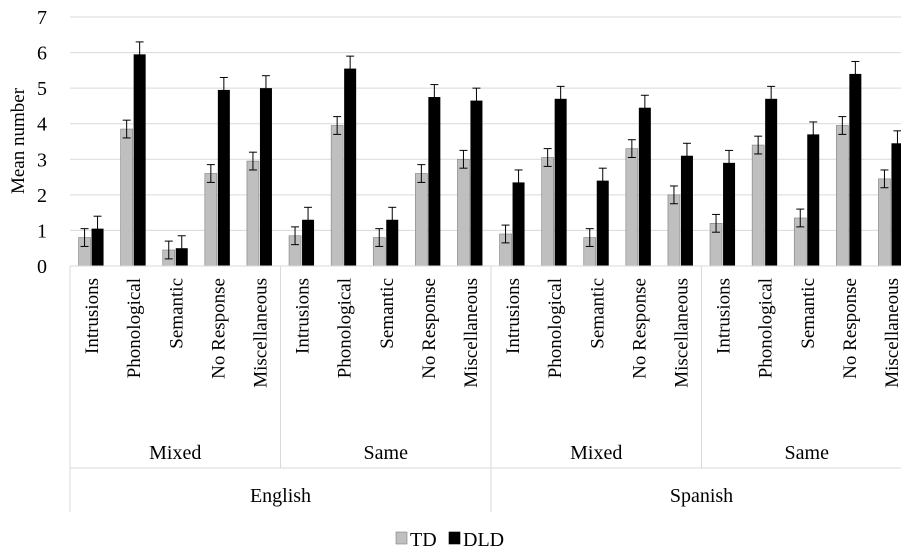 The width and height of the screenshot is (901, 552). I want to click on legend: TD DLD, so click(449, 540).